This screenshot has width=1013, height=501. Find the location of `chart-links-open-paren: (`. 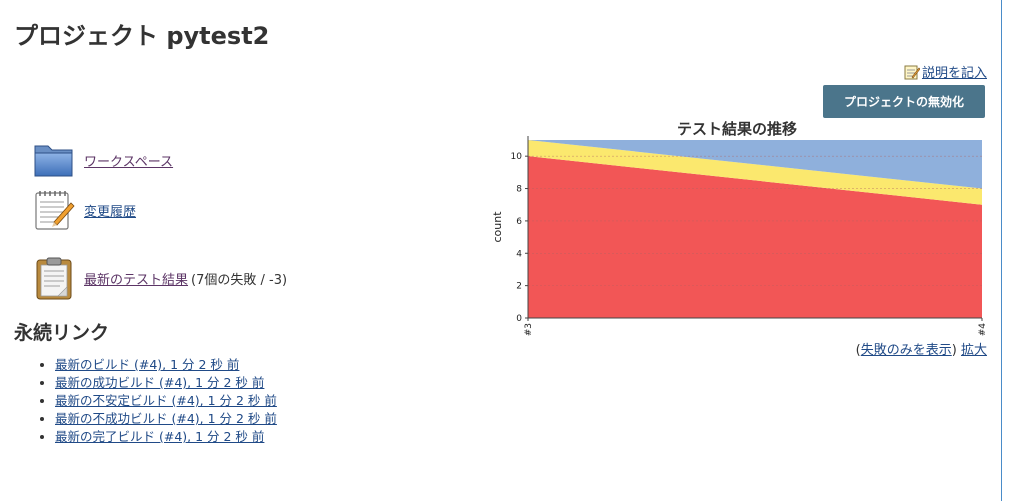

chart-links-open-paren: ( is located at coordinates (858, 350).